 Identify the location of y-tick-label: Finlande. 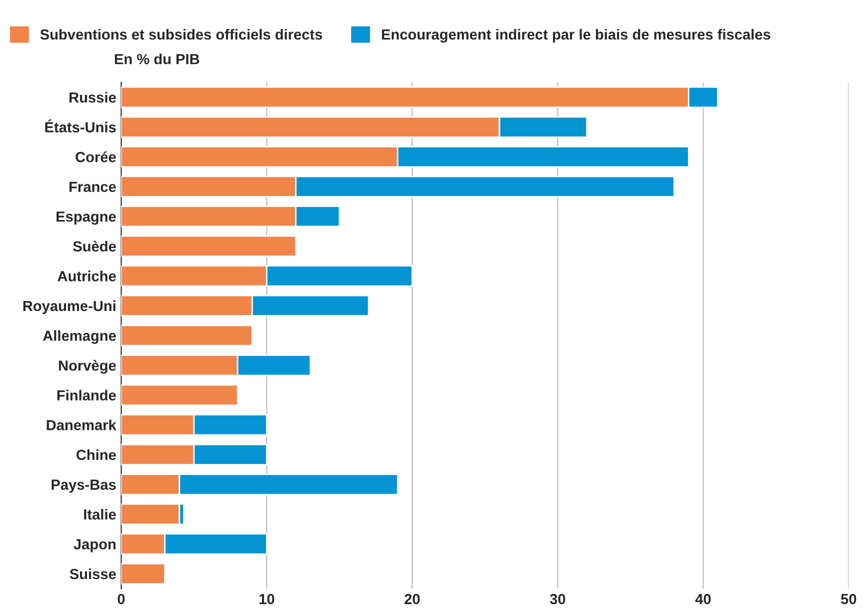
(86, 395).